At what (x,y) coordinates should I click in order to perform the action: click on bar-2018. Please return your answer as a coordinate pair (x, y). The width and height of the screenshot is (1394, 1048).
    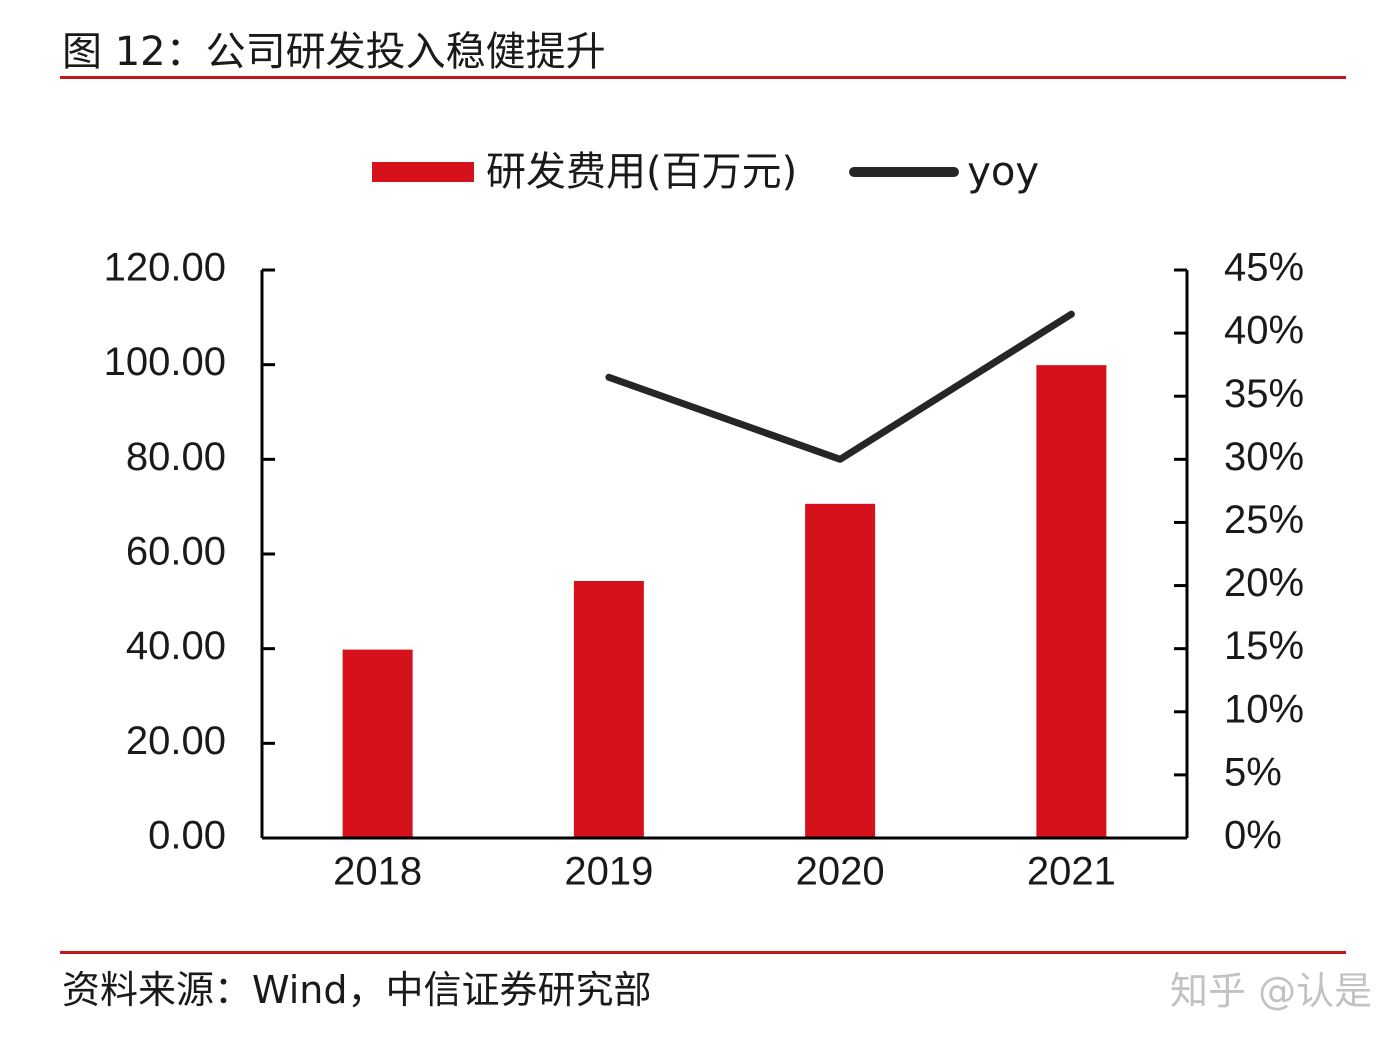
    Looking at the image, I should click on (377, 743).